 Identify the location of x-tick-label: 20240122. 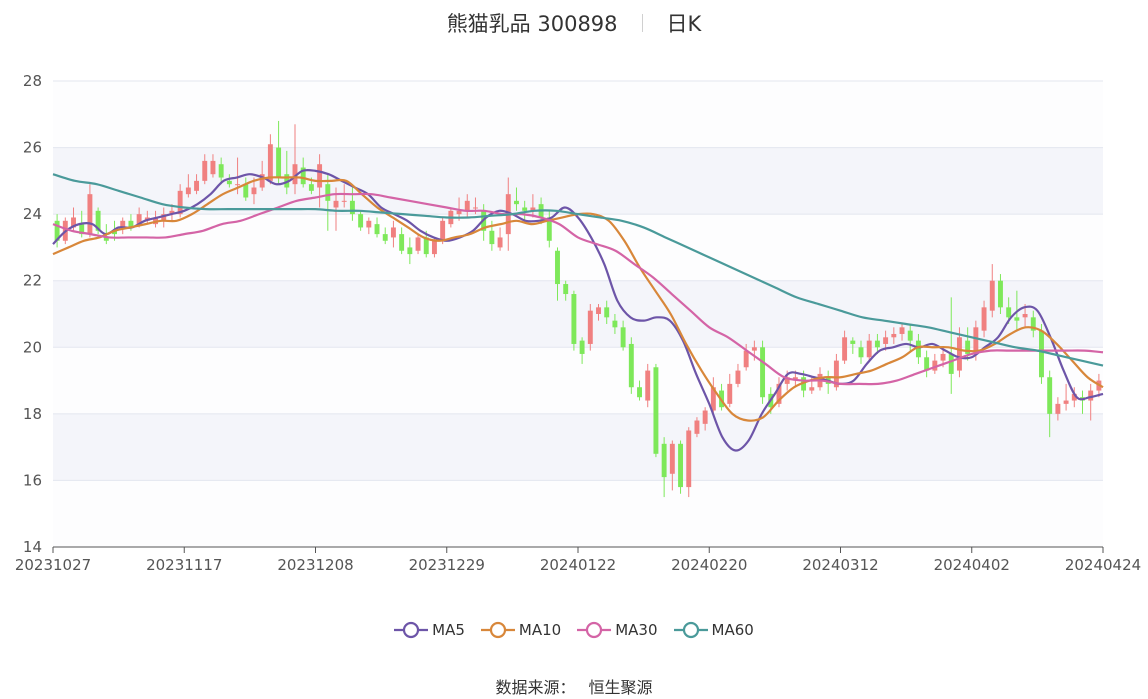
(578, 565).